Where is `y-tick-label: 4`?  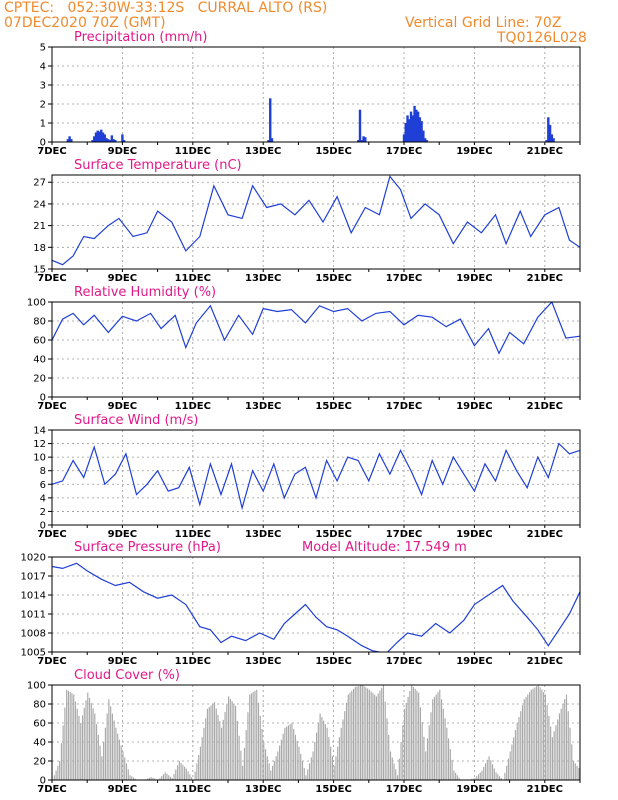 y-tick-label: 4 is located at coordinates (43, 498).